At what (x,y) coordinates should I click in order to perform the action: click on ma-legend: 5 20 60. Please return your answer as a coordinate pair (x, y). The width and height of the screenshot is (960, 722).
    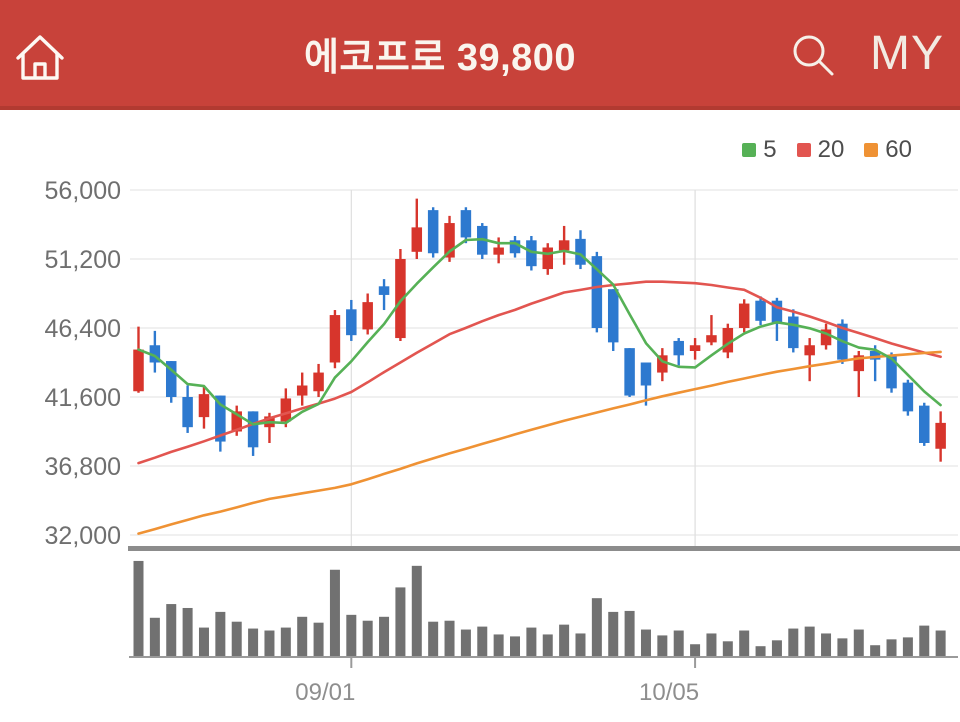
    Looking at the image, I should click on (827, 150).